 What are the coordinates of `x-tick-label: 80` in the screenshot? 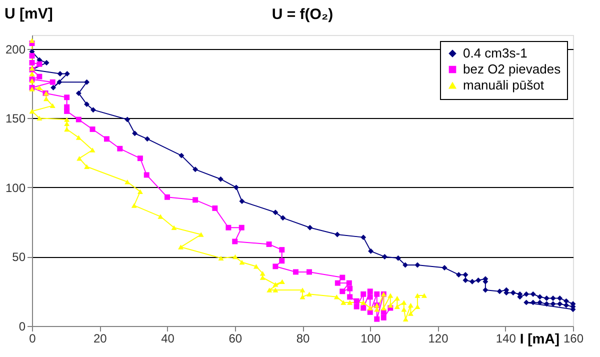 It's located at (303, 339).